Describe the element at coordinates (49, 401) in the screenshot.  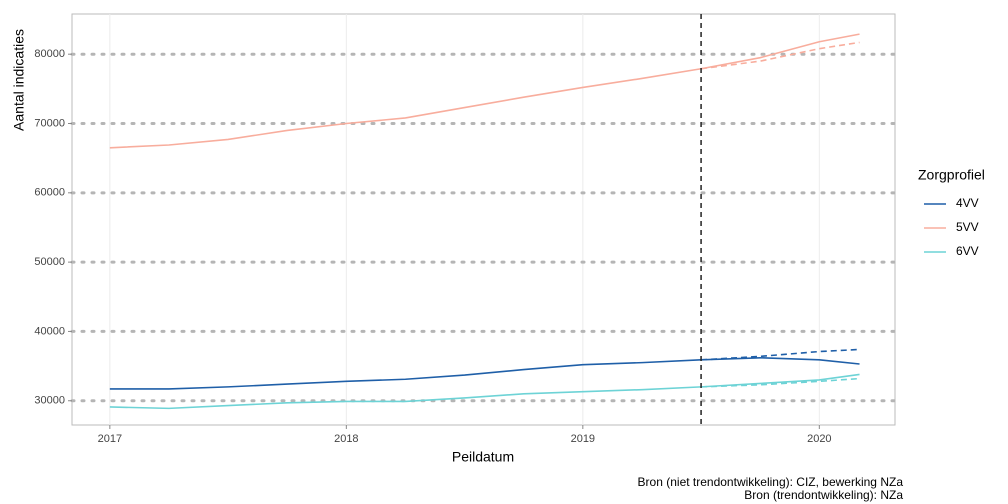
I see `y-tick-label: 30000` at that location.